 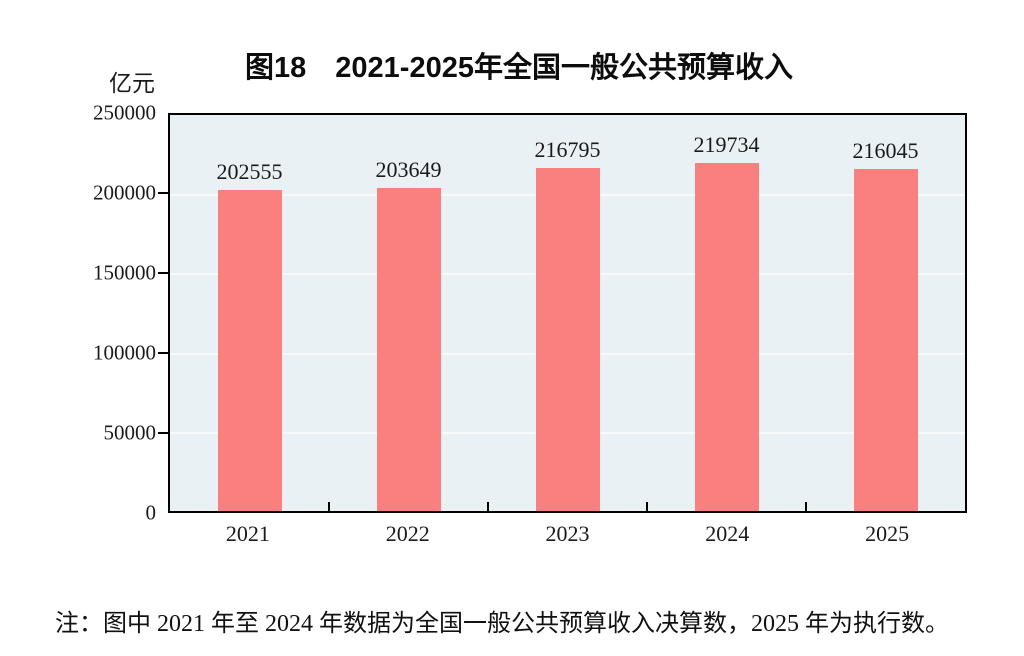 I want to click on x-tick-label: 2023, so click(x=567, y=533).